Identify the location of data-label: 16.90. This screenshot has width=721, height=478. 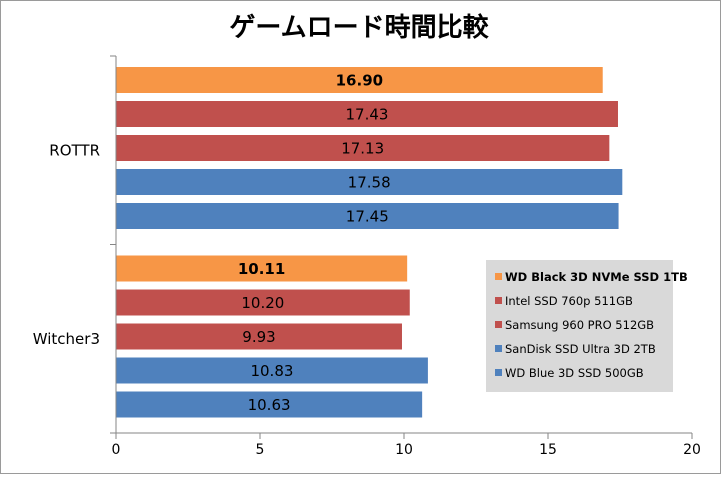
(359, 81).